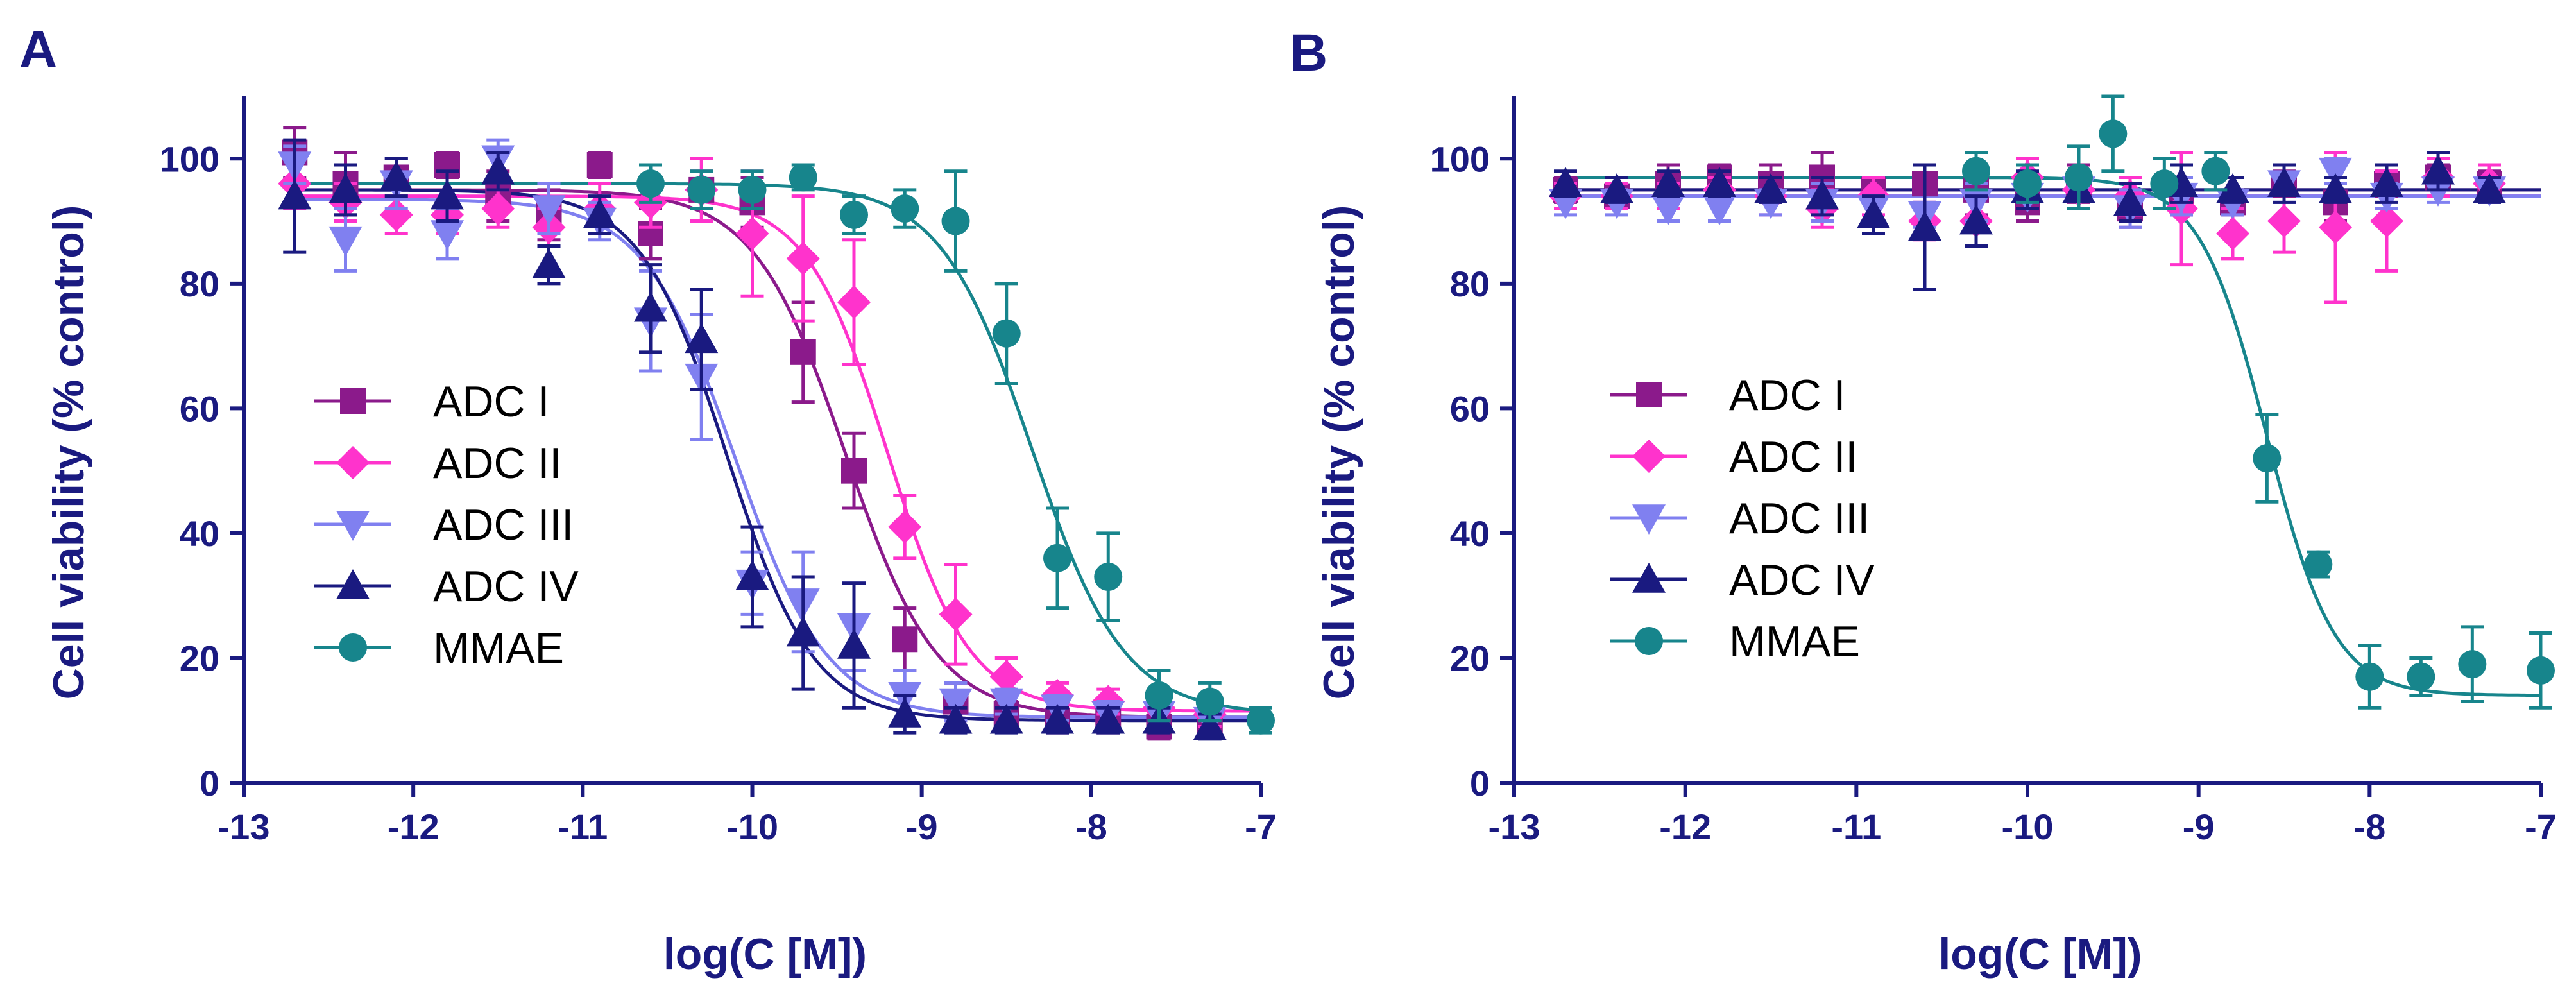 This screenshot has height=1001, width=2576. Describe the element at coordinates (1091, 827) in the screenshot. I see `panel-a-x-tick-label: -8` at that location.